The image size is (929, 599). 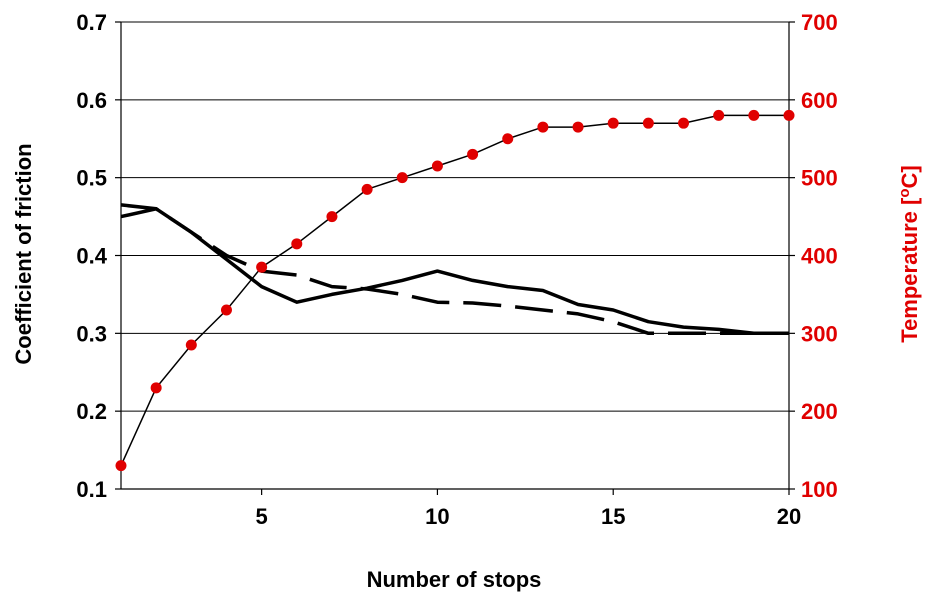 What do you see at coordinates (91, 333) in the screenshot?
I see `left-tick-label: 0.3` at bounding box center [91, 333].